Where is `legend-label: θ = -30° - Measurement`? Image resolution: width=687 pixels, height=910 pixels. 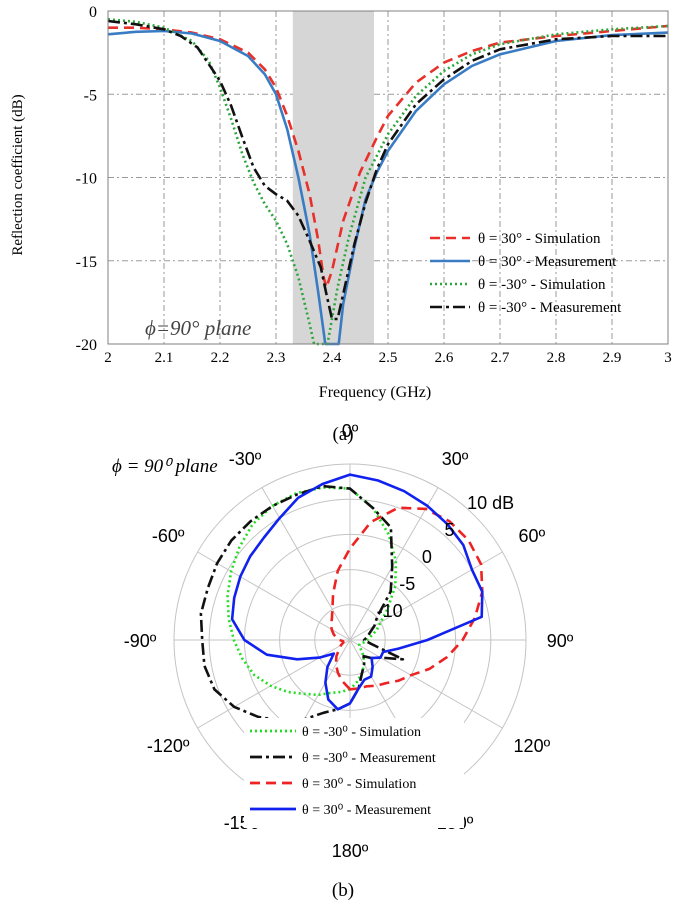
legend-label: θ = -30° - Measurement is located at coordinates (550, 308).